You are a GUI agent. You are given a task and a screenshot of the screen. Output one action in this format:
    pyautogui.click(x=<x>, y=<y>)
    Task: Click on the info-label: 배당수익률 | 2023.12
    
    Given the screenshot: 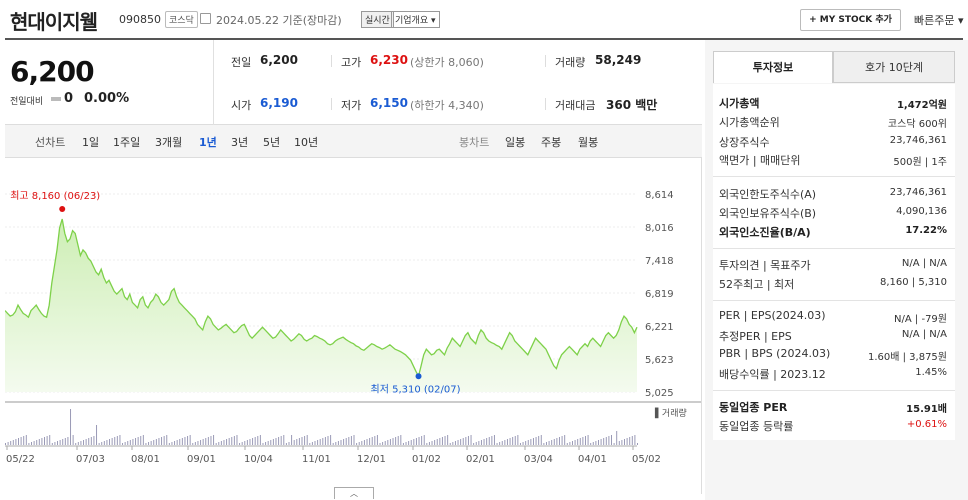 What is the action you would take?
    pyautogui.click(x=772, y=374)
    